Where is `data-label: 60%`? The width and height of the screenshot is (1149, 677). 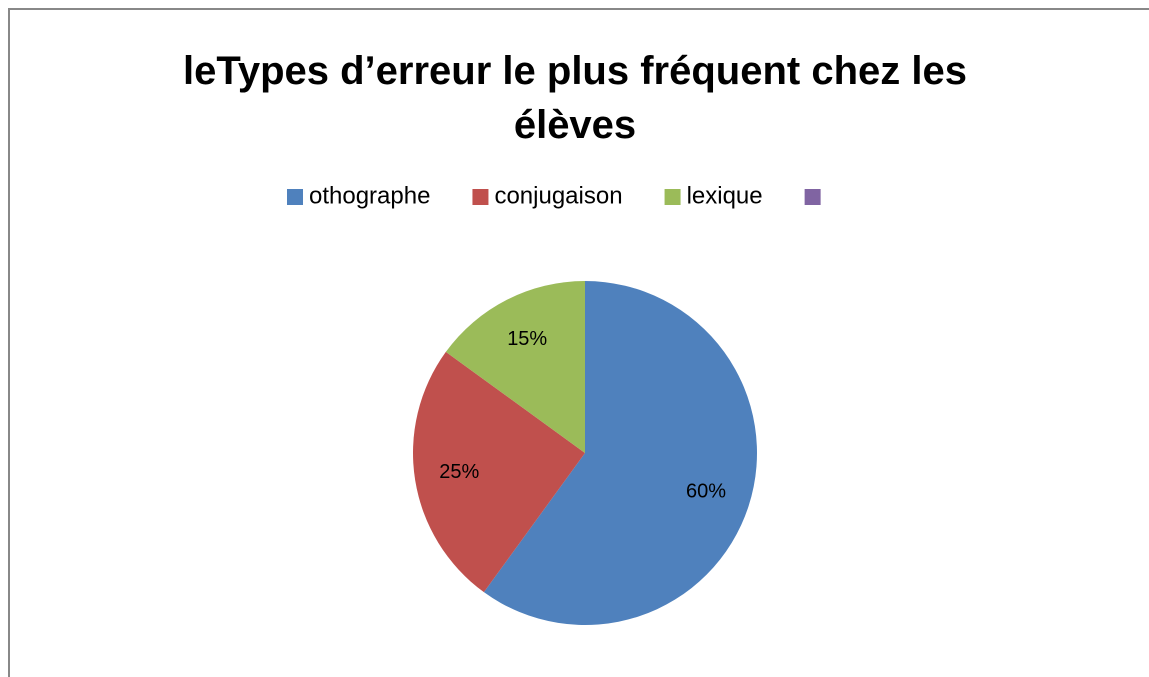
data-label: 60% is located at coordinates (706, 492).